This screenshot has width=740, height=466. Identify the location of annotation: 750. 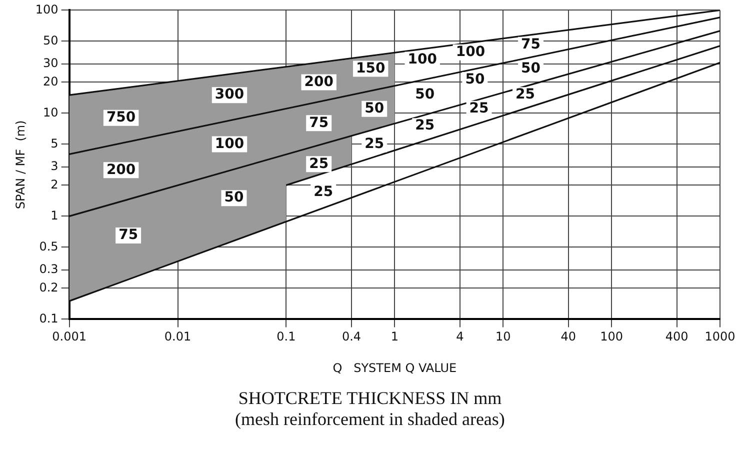
(121, 118).